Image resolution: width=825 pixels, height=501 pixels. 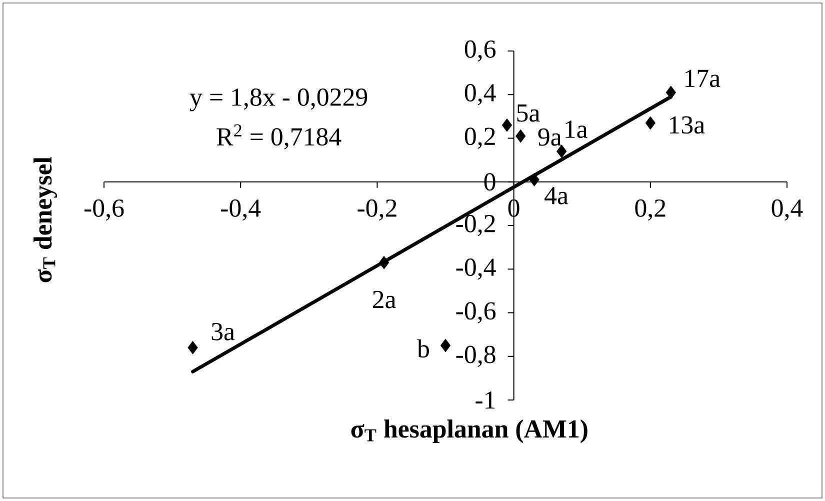 I want to click on annotation: 1a, so click(x=577, y=129).